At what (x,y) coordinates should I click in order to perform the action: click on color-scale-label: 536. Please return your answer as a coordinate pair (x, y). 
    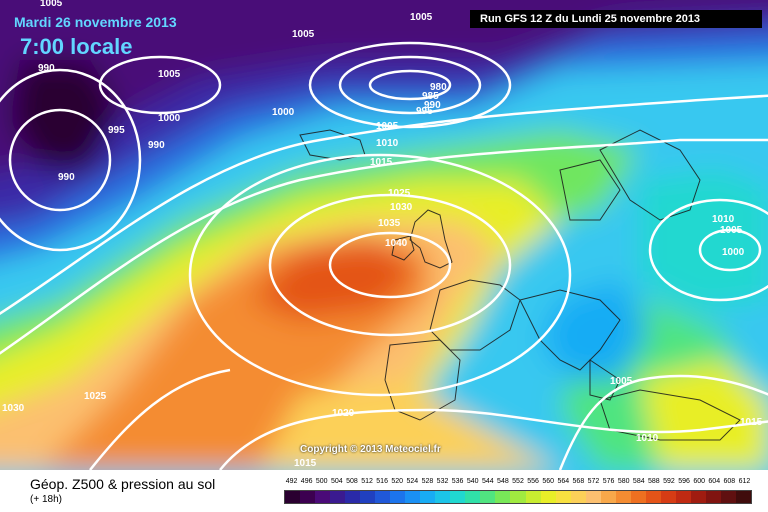
    Looking at the image, I should click on (457, 481).